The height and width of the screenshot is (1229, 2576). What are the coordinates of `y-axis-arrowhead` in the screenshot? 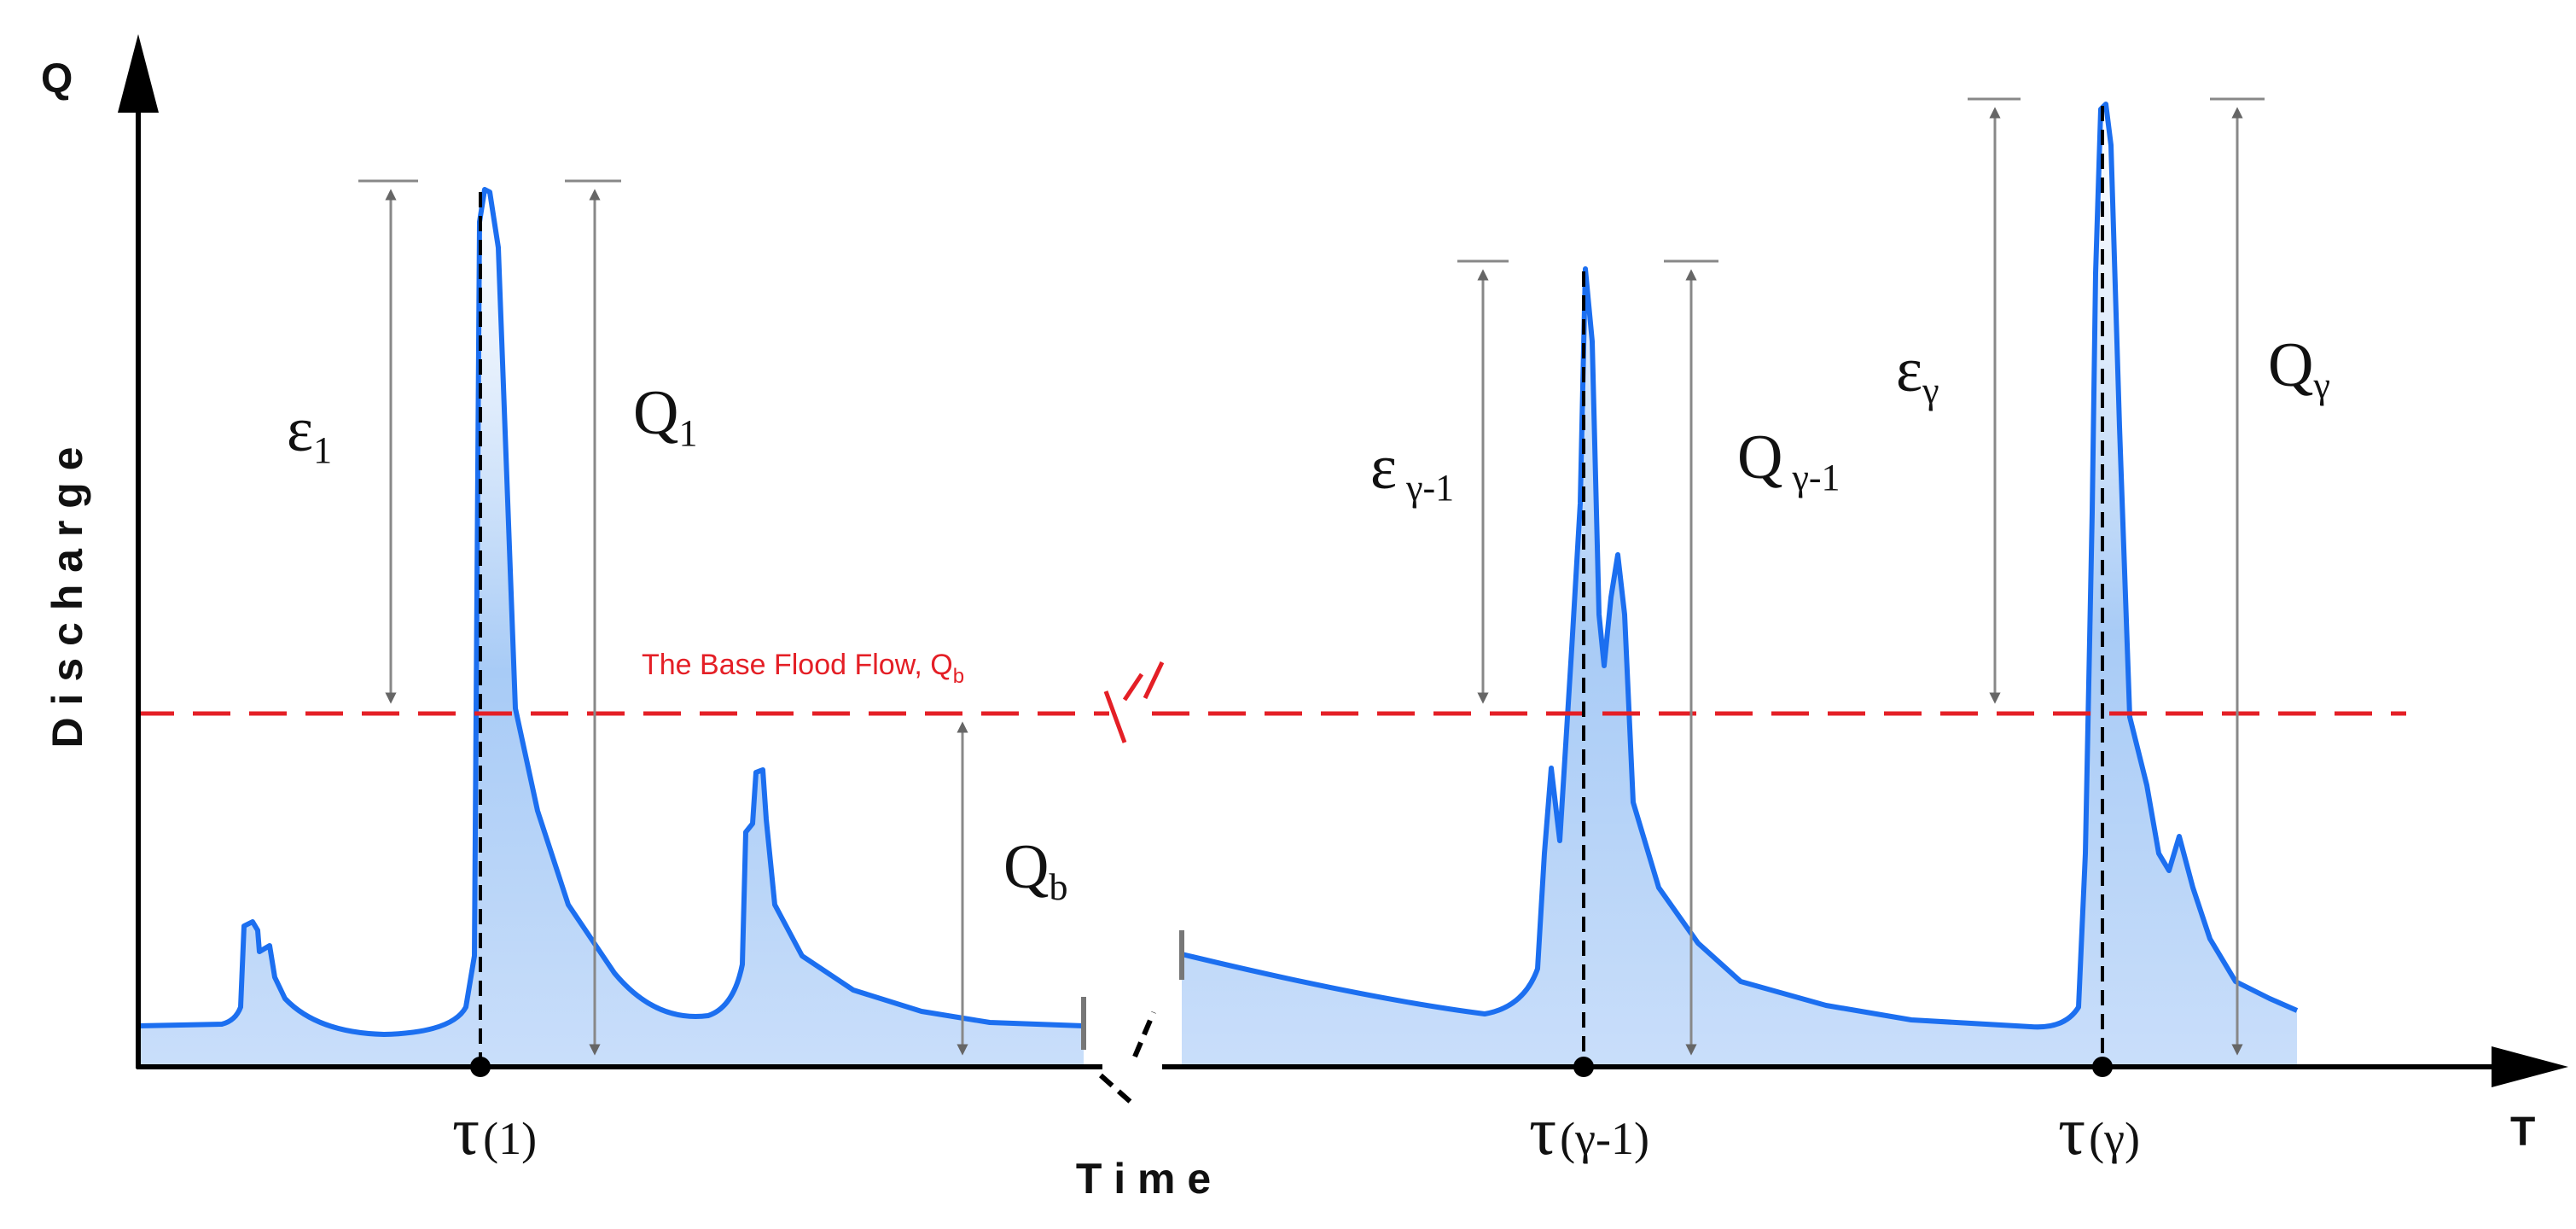 It's located at (138, 73).